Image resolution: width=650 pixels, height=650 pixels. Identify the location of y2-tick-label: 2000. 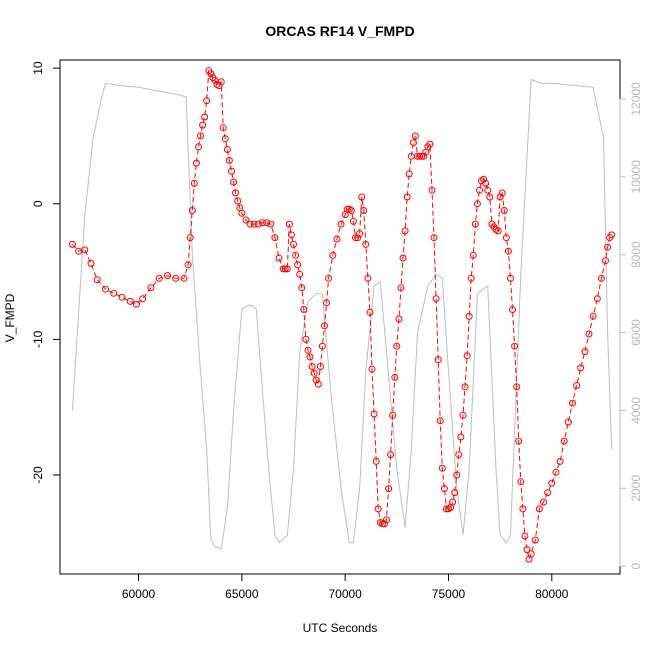
(636, 488).